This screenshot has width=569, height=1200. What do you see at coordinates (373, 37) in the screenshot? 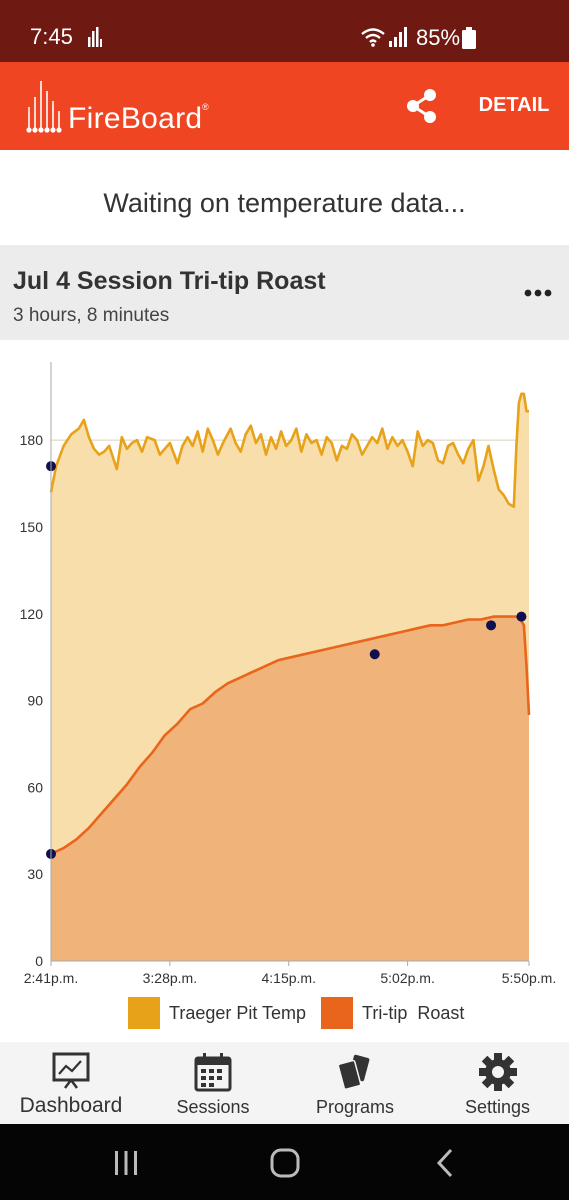
I see `wifi-icon` at bounding box center [373, 37].